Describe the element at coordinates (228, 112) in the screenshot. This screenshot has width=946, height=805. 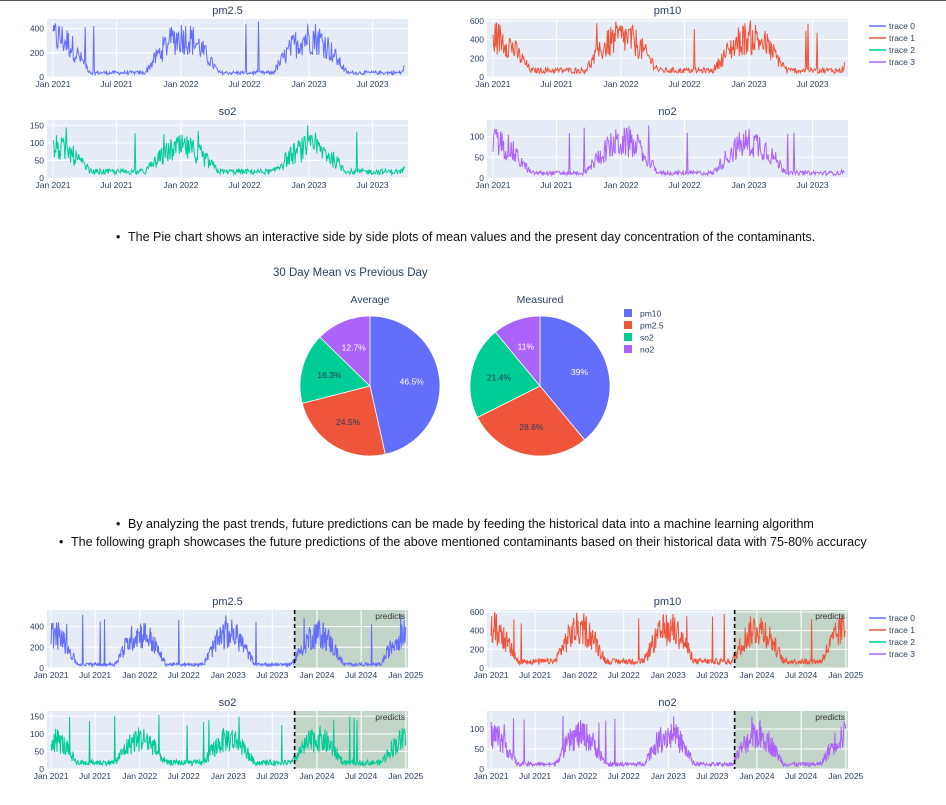
I see `chart-title: so2` at that location.